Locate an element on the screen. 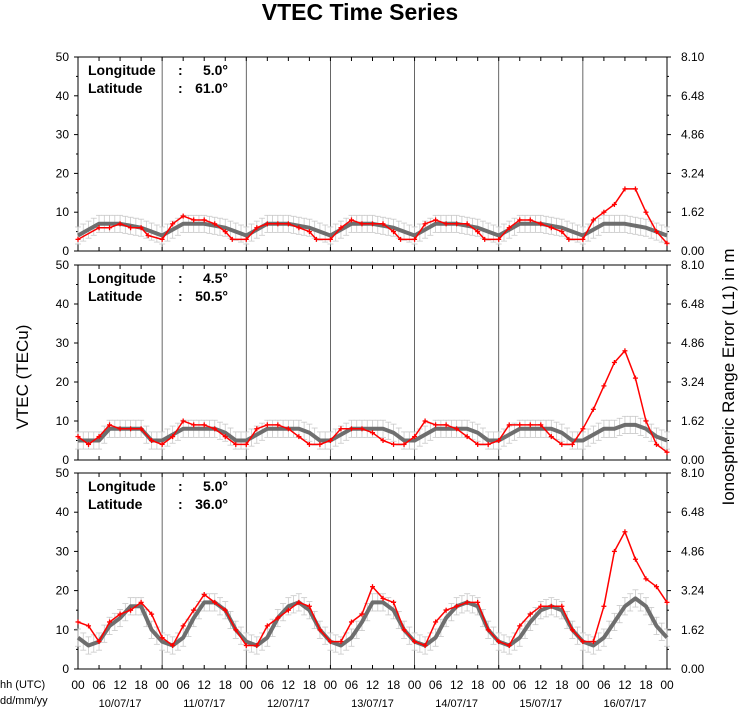  x-day-label: 15/07/17 is located at coordinates (540, 704).